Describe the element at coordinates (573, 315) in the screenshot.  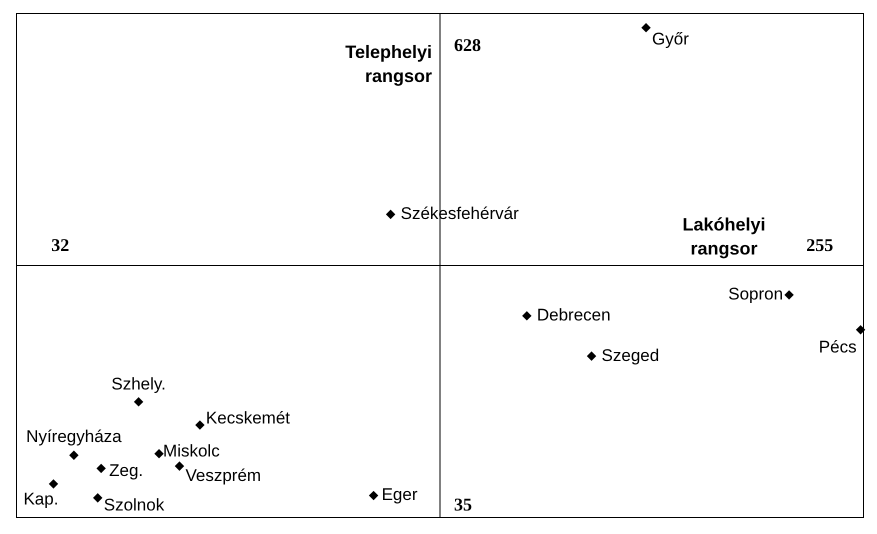
I see `annotation: Debrecen` at that location.